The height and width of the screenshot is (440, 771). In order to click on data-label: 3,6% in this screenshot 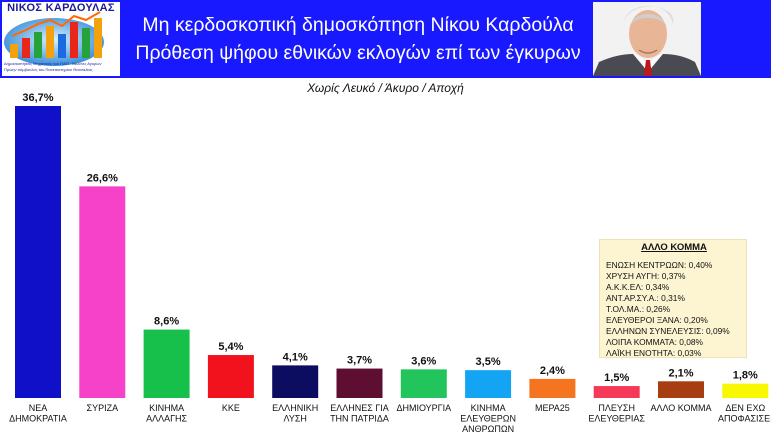, I will do `click(423, 361)`.